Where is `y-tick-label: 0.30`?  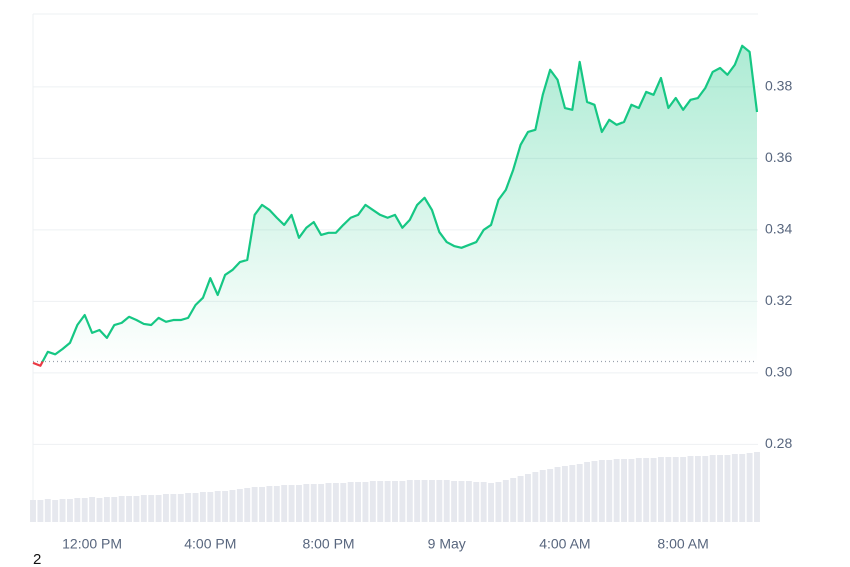 y-tick-label: 0.30 is located at coordinates (778, 372).